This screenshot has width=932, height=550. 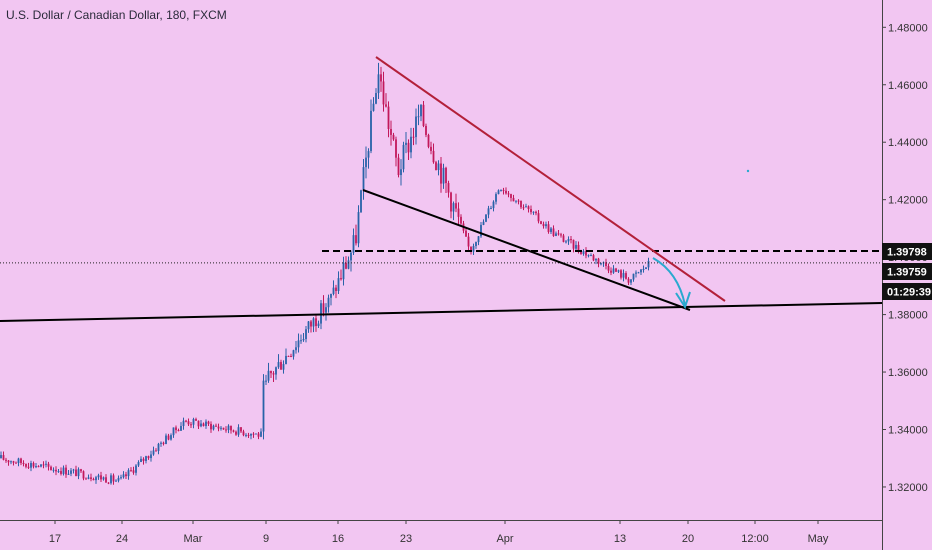 What do you see at coordinates (755, 539) in the screenshot?
I see `x-tick-label: 12:00` at bounding box center [755, 539].